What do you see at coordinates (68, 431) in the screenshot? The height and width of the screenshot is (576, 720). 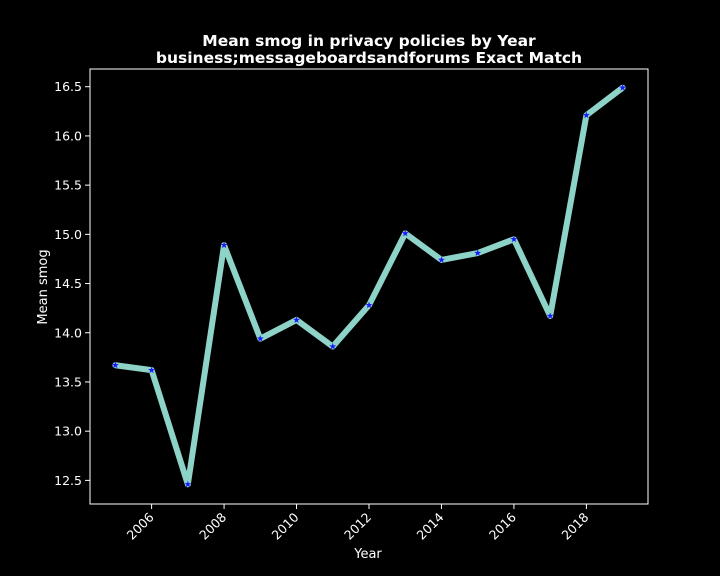 I see `y-tick-label: 13.0` at bounding box center [68, 431].